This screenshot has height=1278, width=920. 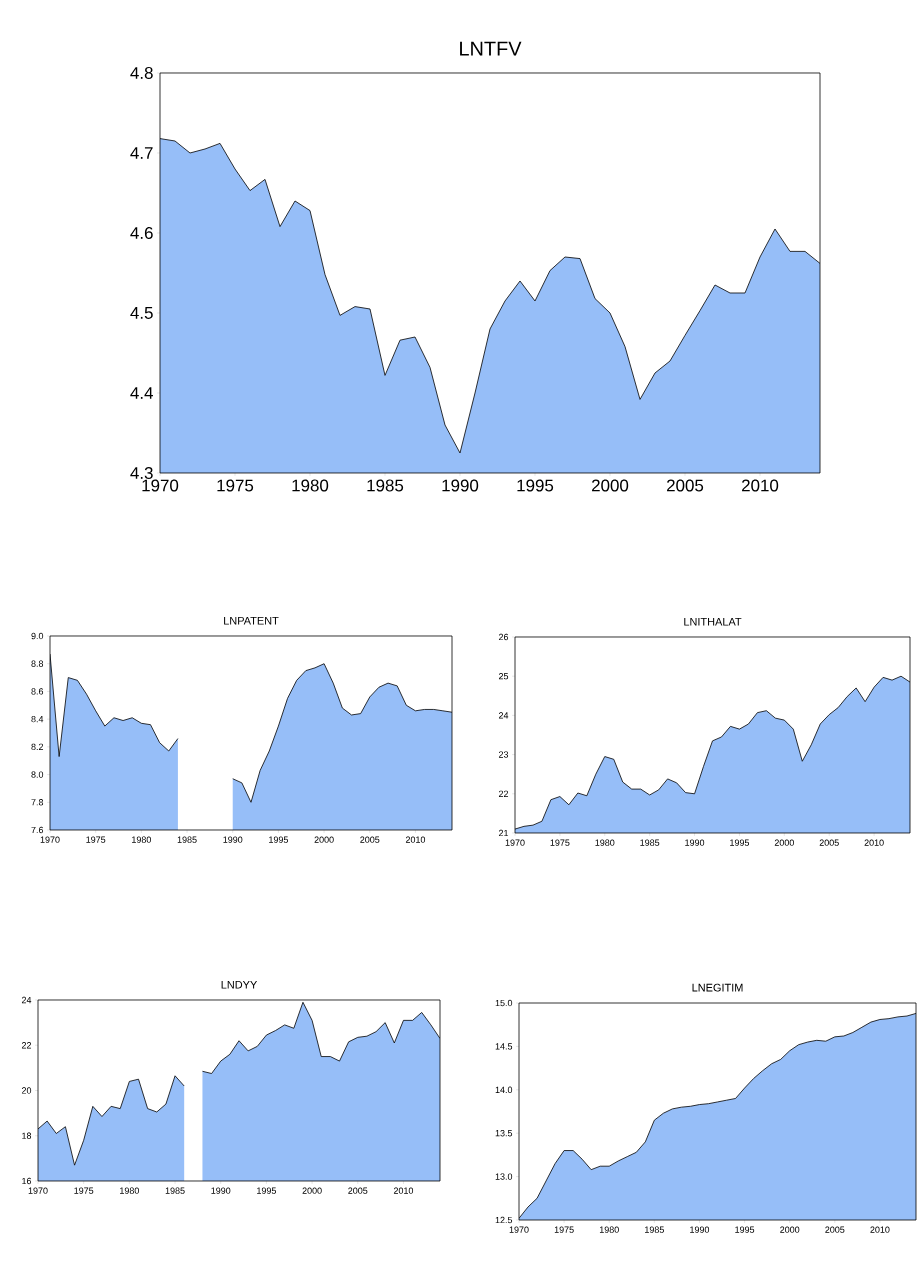 What do you see at coordinates (141, 72) in the screenshot?
I see `y-tick-label: 4.8` at bounding box center [141, 72].